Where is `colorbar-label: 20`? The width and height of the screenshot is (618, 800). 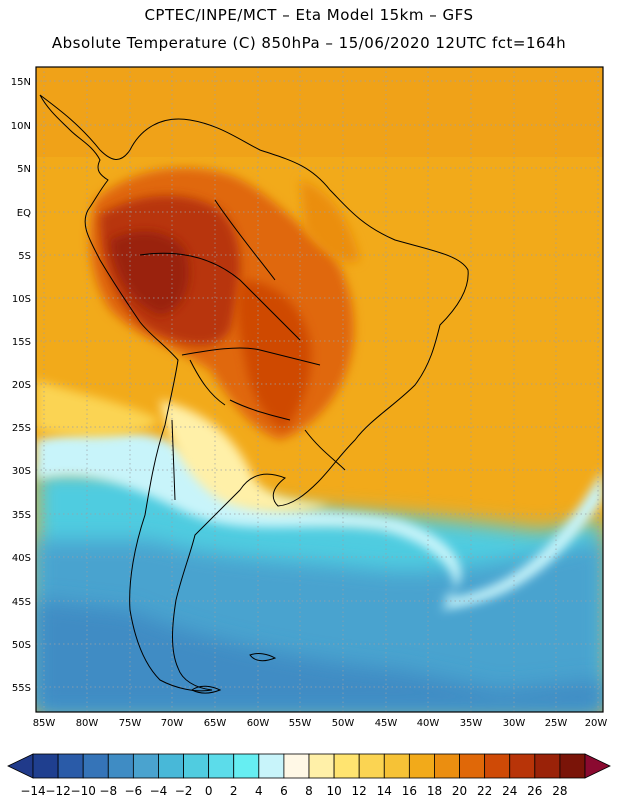 colorbar-label: 20 is located at coordinates (459, 791).